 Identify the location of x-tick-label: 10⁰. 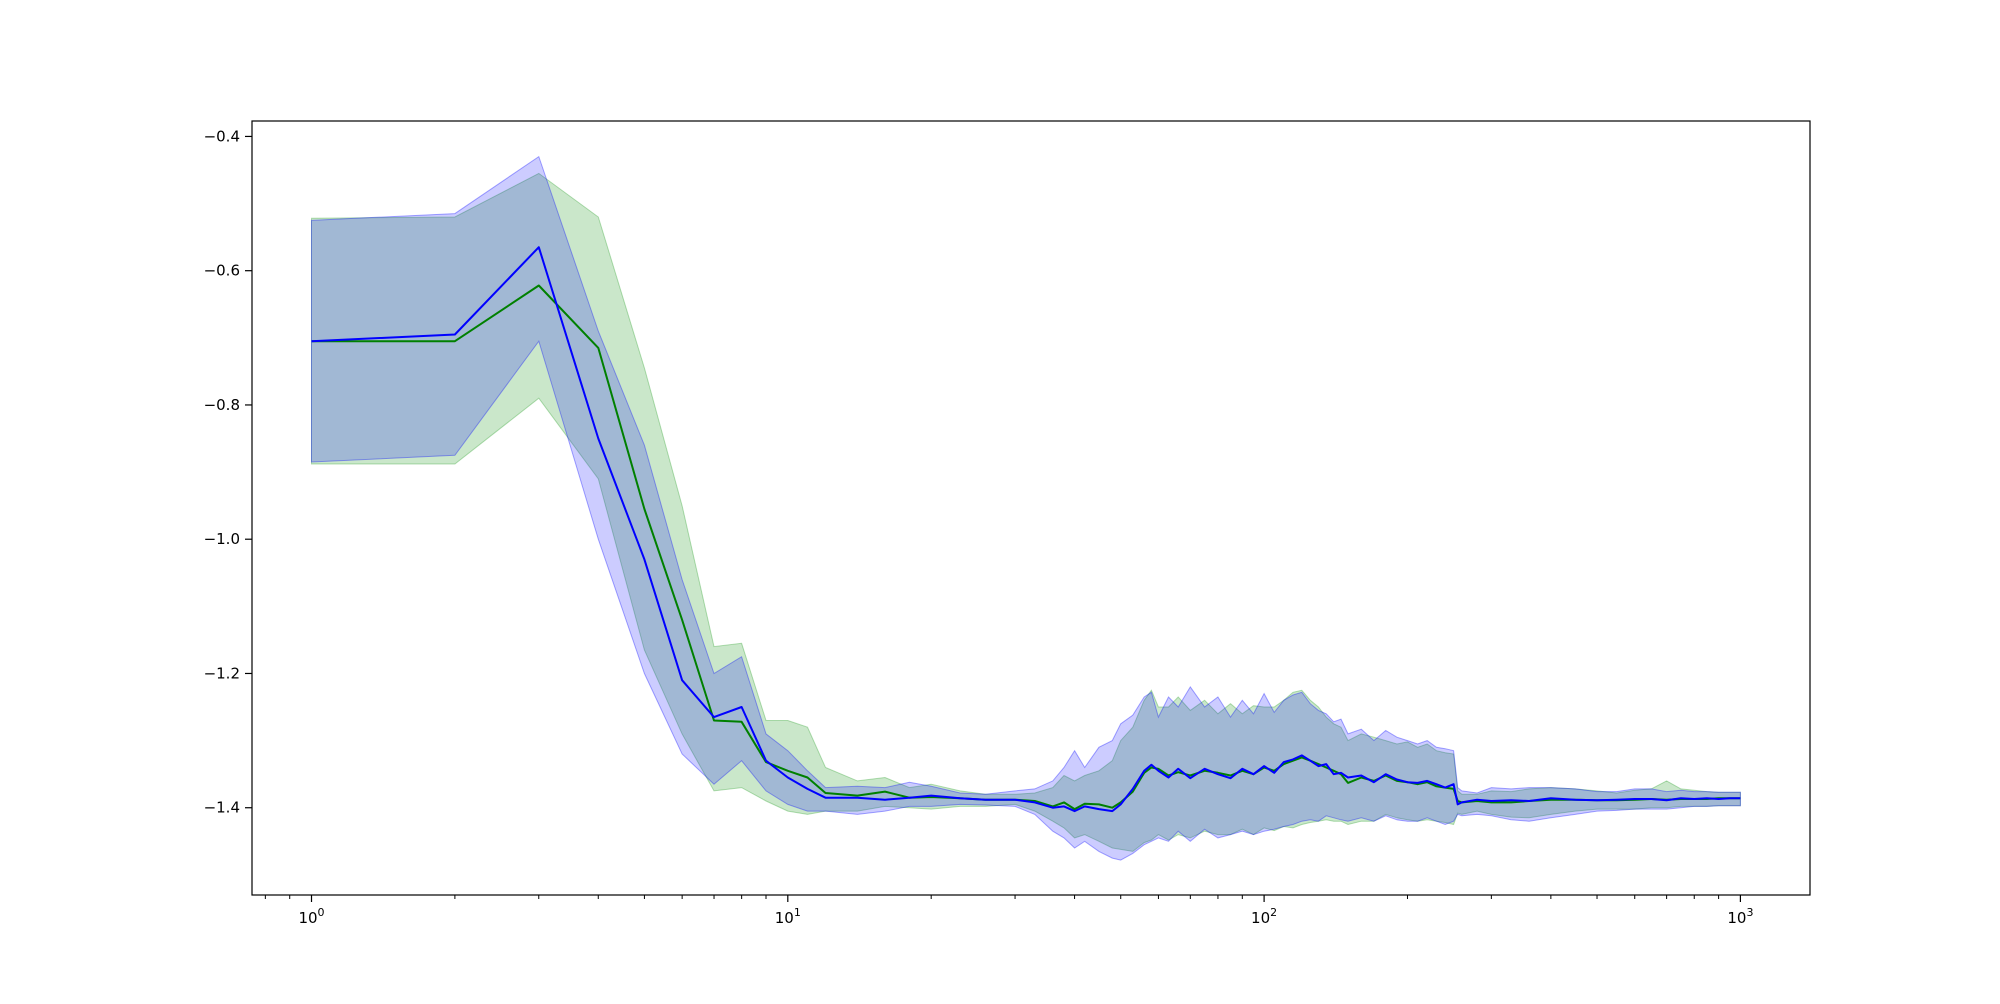
(311, 916).